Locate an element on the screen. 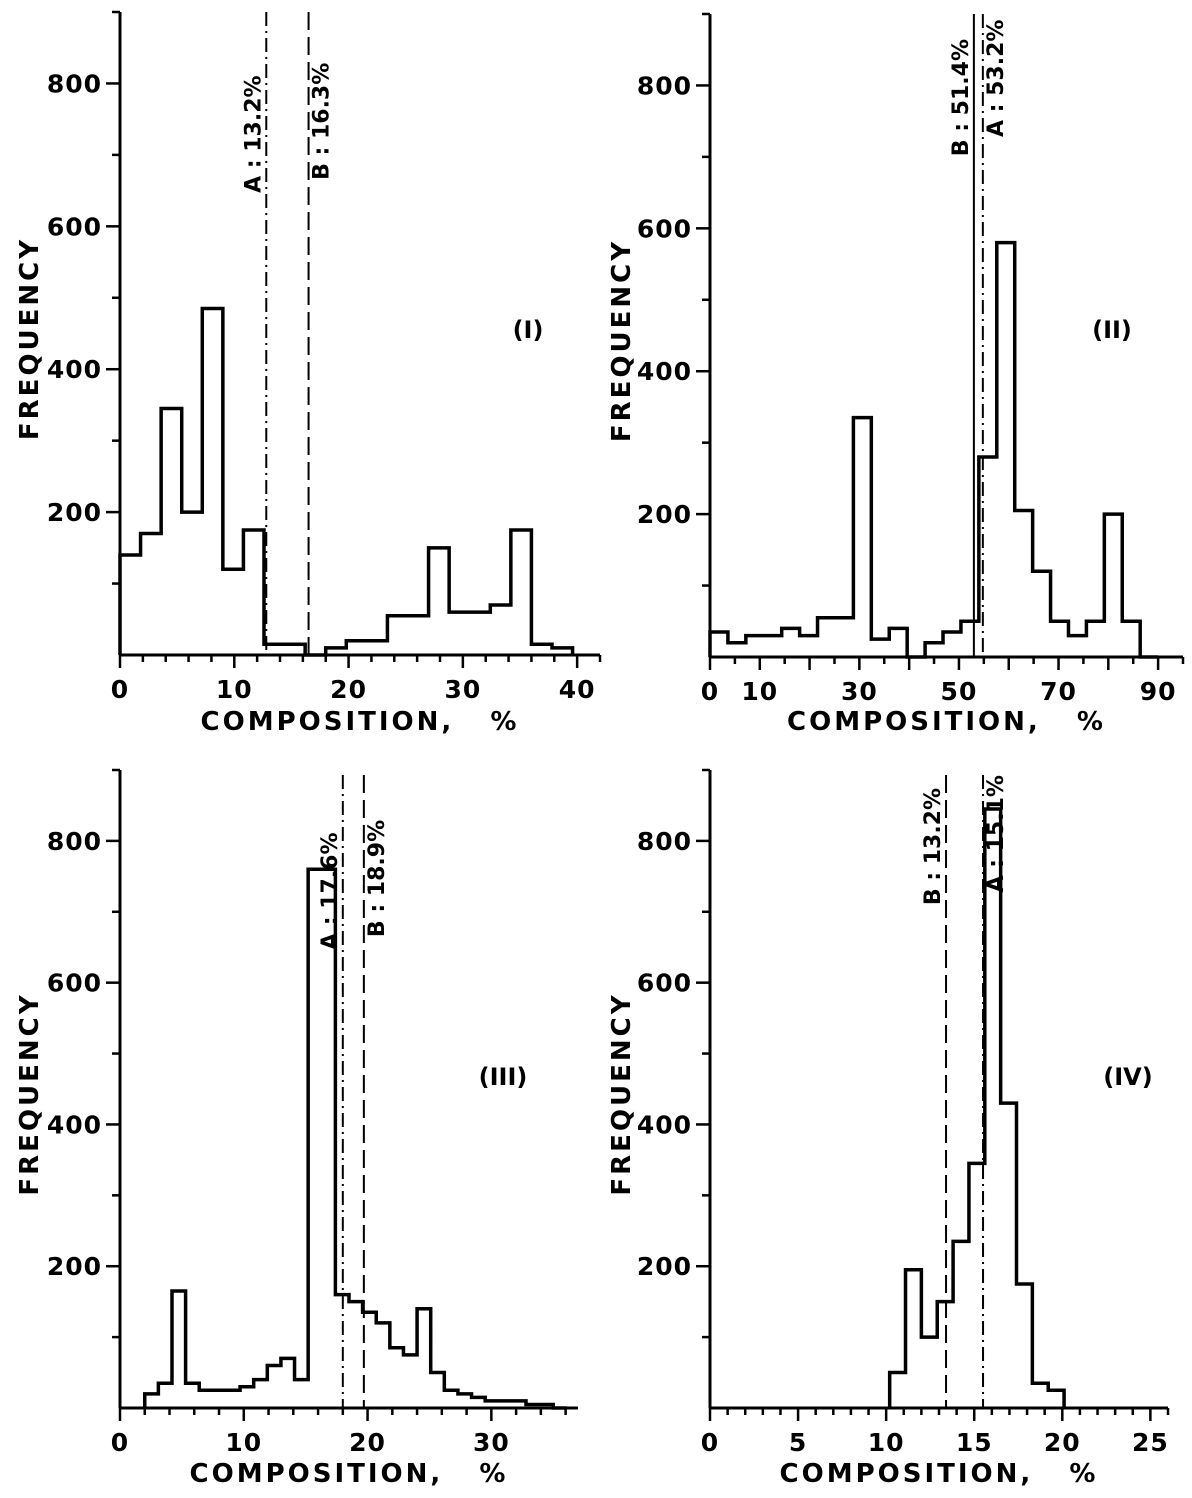 Image resolution: width=1192 pixels, height=1498 pixels. marker-label: A : 17.6% is located at coordinates (330, 890).